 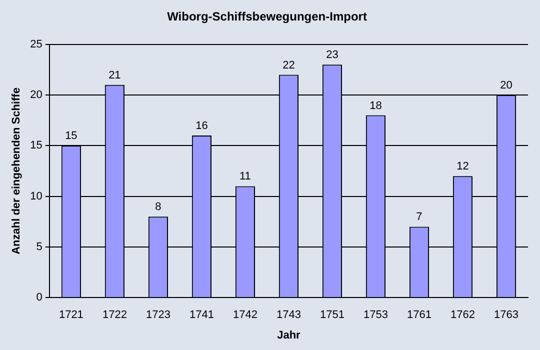 What do you see at coordinates (245, 176) in the screenshot?
I see `data-label: 11` at bounding box center [245, 176].